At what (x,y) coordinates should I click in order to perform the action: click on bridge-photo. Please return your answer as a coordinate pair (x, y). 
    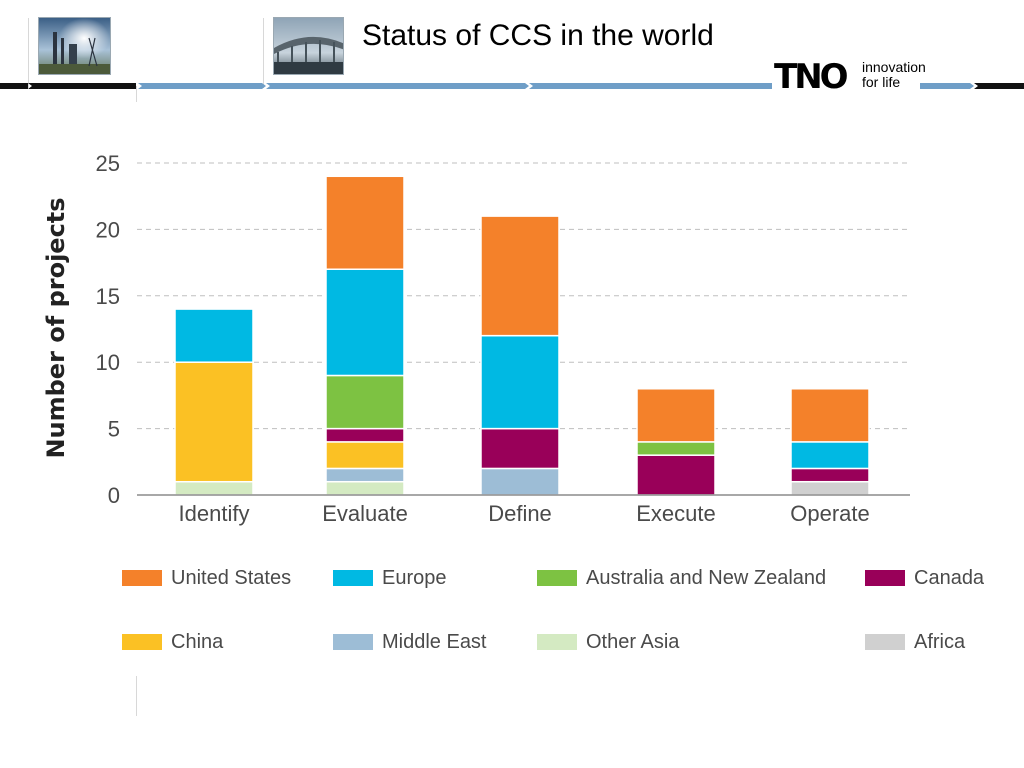
    Looking at the image, I should click on (308, 46).